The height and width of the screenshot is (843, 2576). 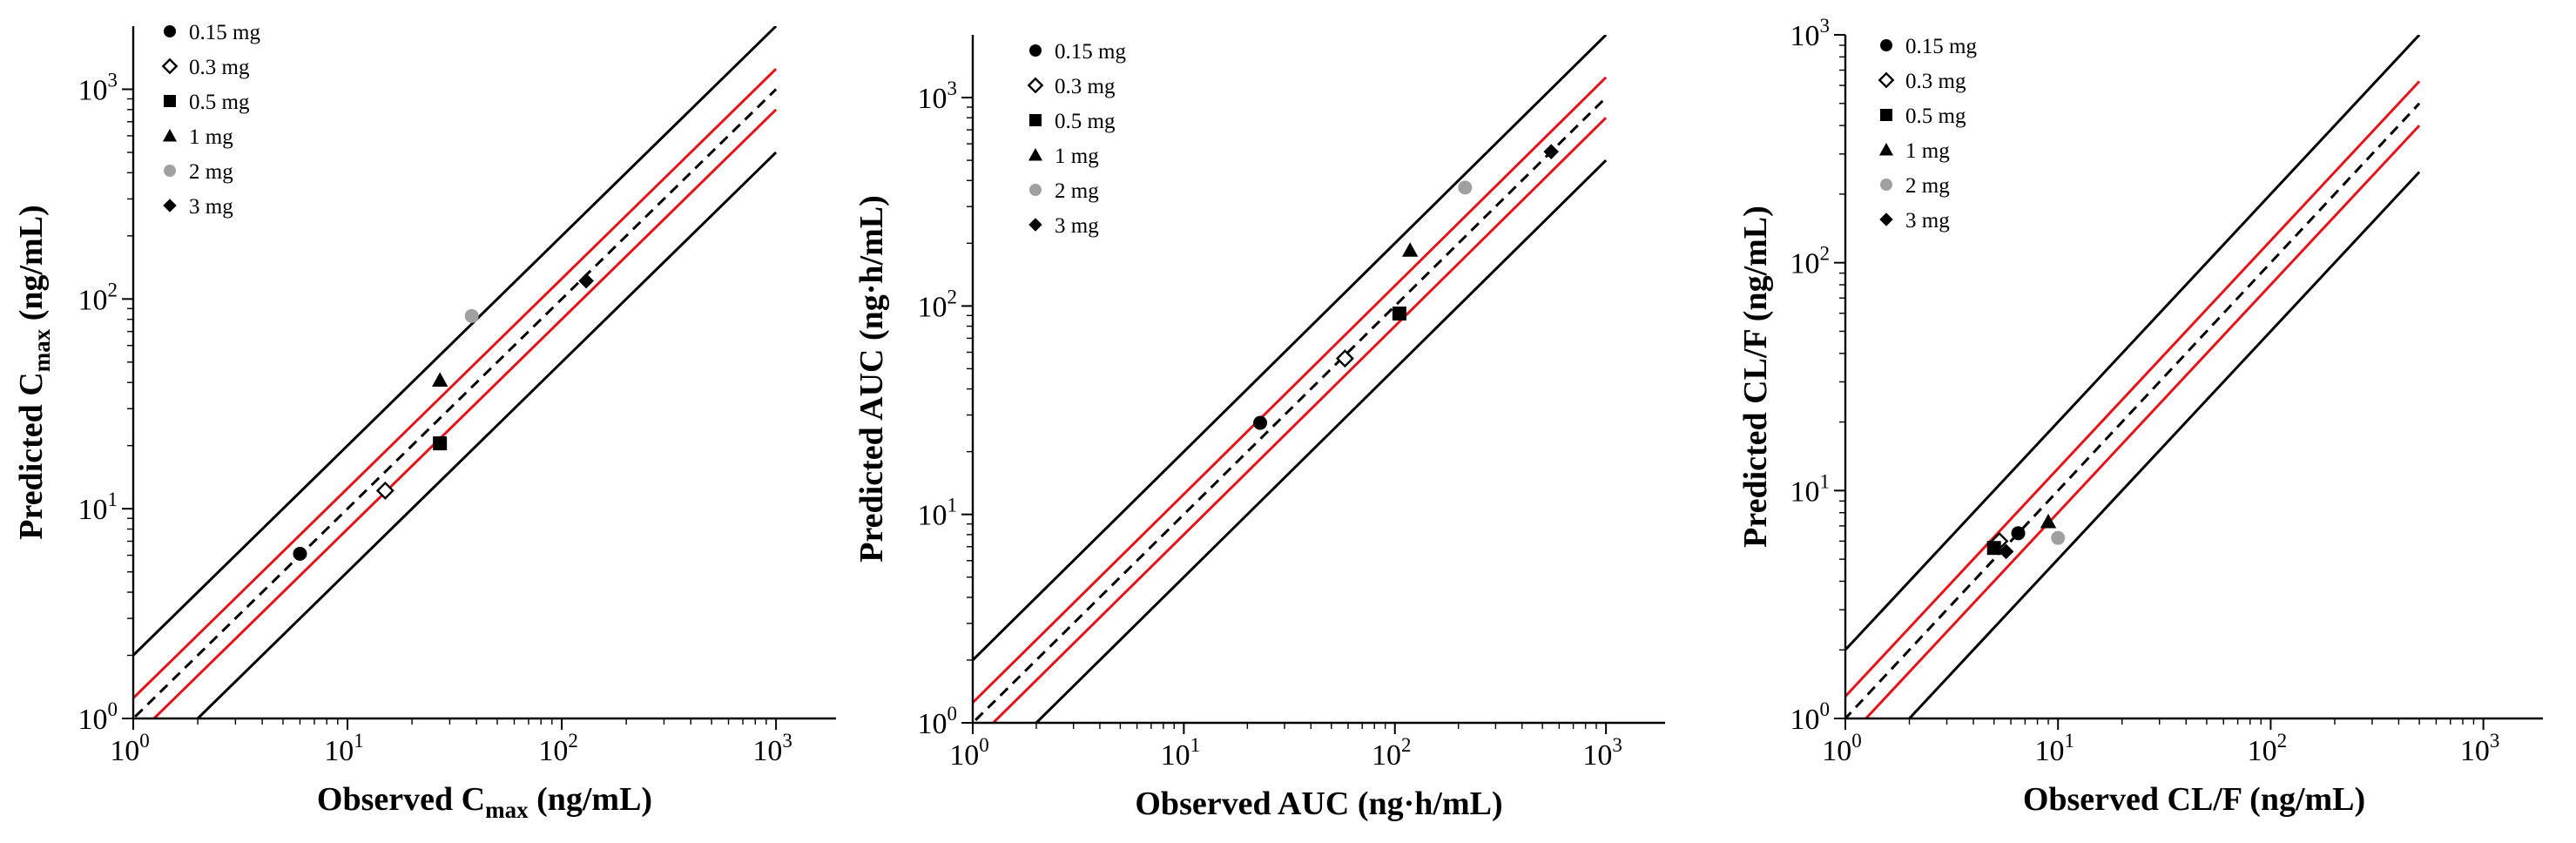 What do you see at coordinates (31, 456) in the screenshot?
I see `y-axis-title-main: Predicted C` at bounding box center [31, 456].